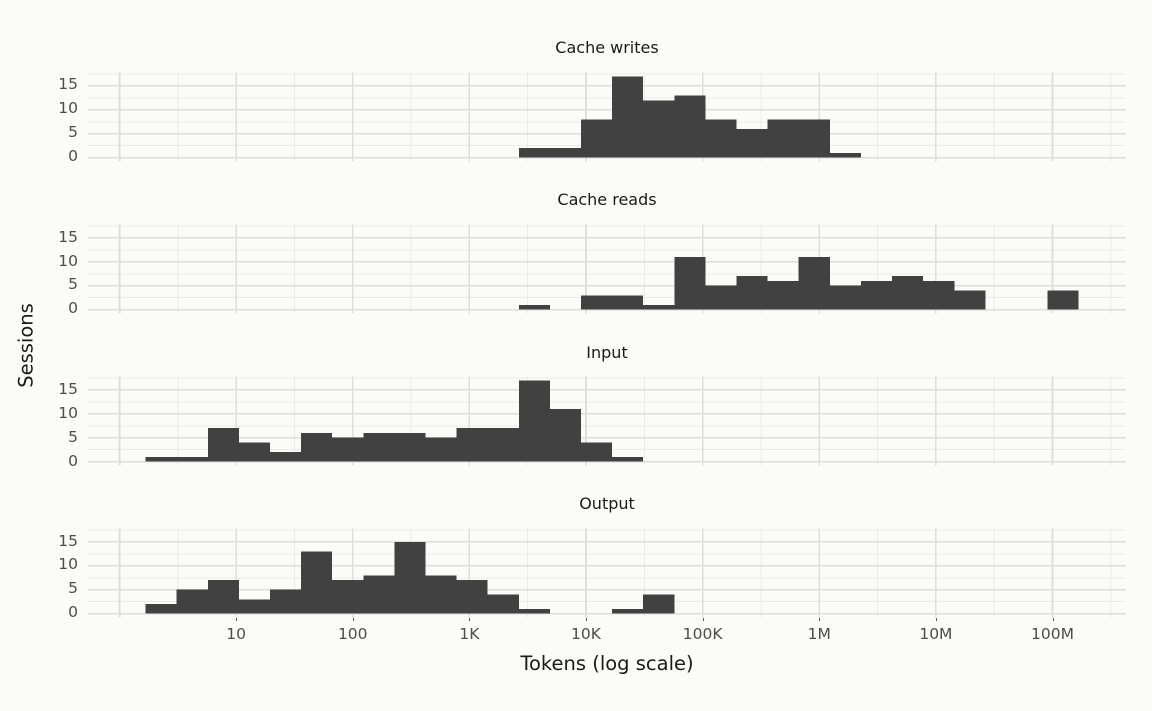 This screenshot has width=1152, height=711. I want to click on x-tick-label: 10K, so click(586, 634).